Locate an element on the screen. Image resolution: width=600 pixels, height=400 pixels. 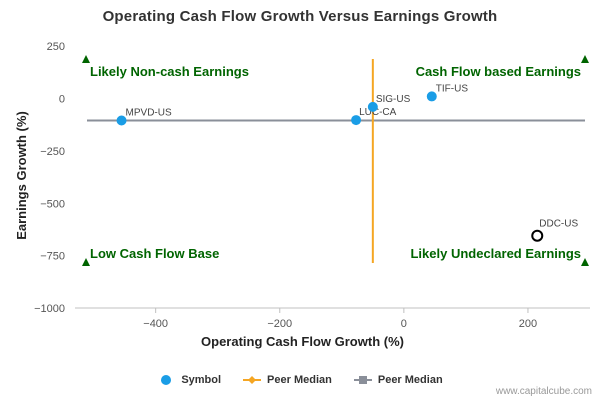
quadrant-label: Likely Undeclared Earnings is located at coordinates (495, 253).